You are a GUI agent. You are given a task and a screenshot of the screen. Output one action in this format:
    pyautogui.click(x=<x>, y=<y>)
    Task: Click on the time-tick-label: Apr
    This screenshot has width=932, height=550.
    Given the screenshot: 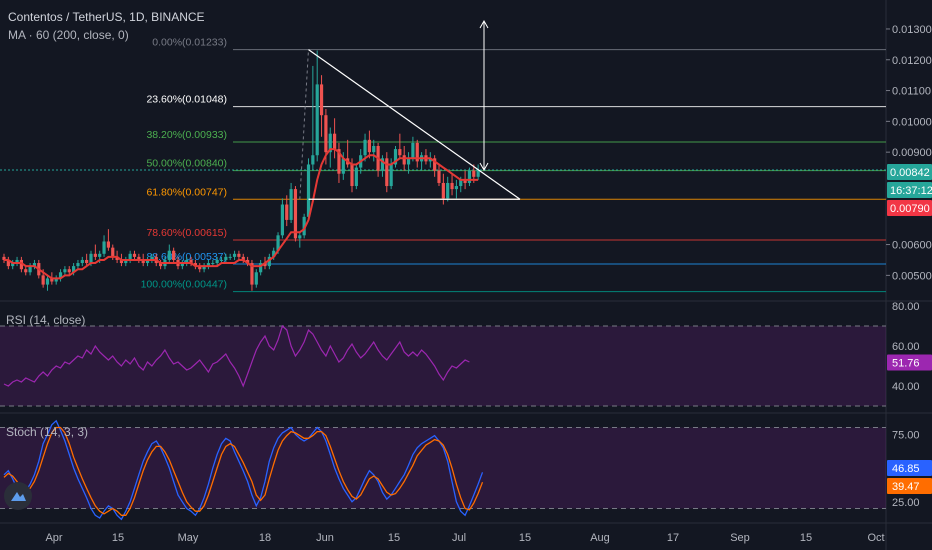 What is the action you would take?
    pyautogui.click(x=53, y=538)
    